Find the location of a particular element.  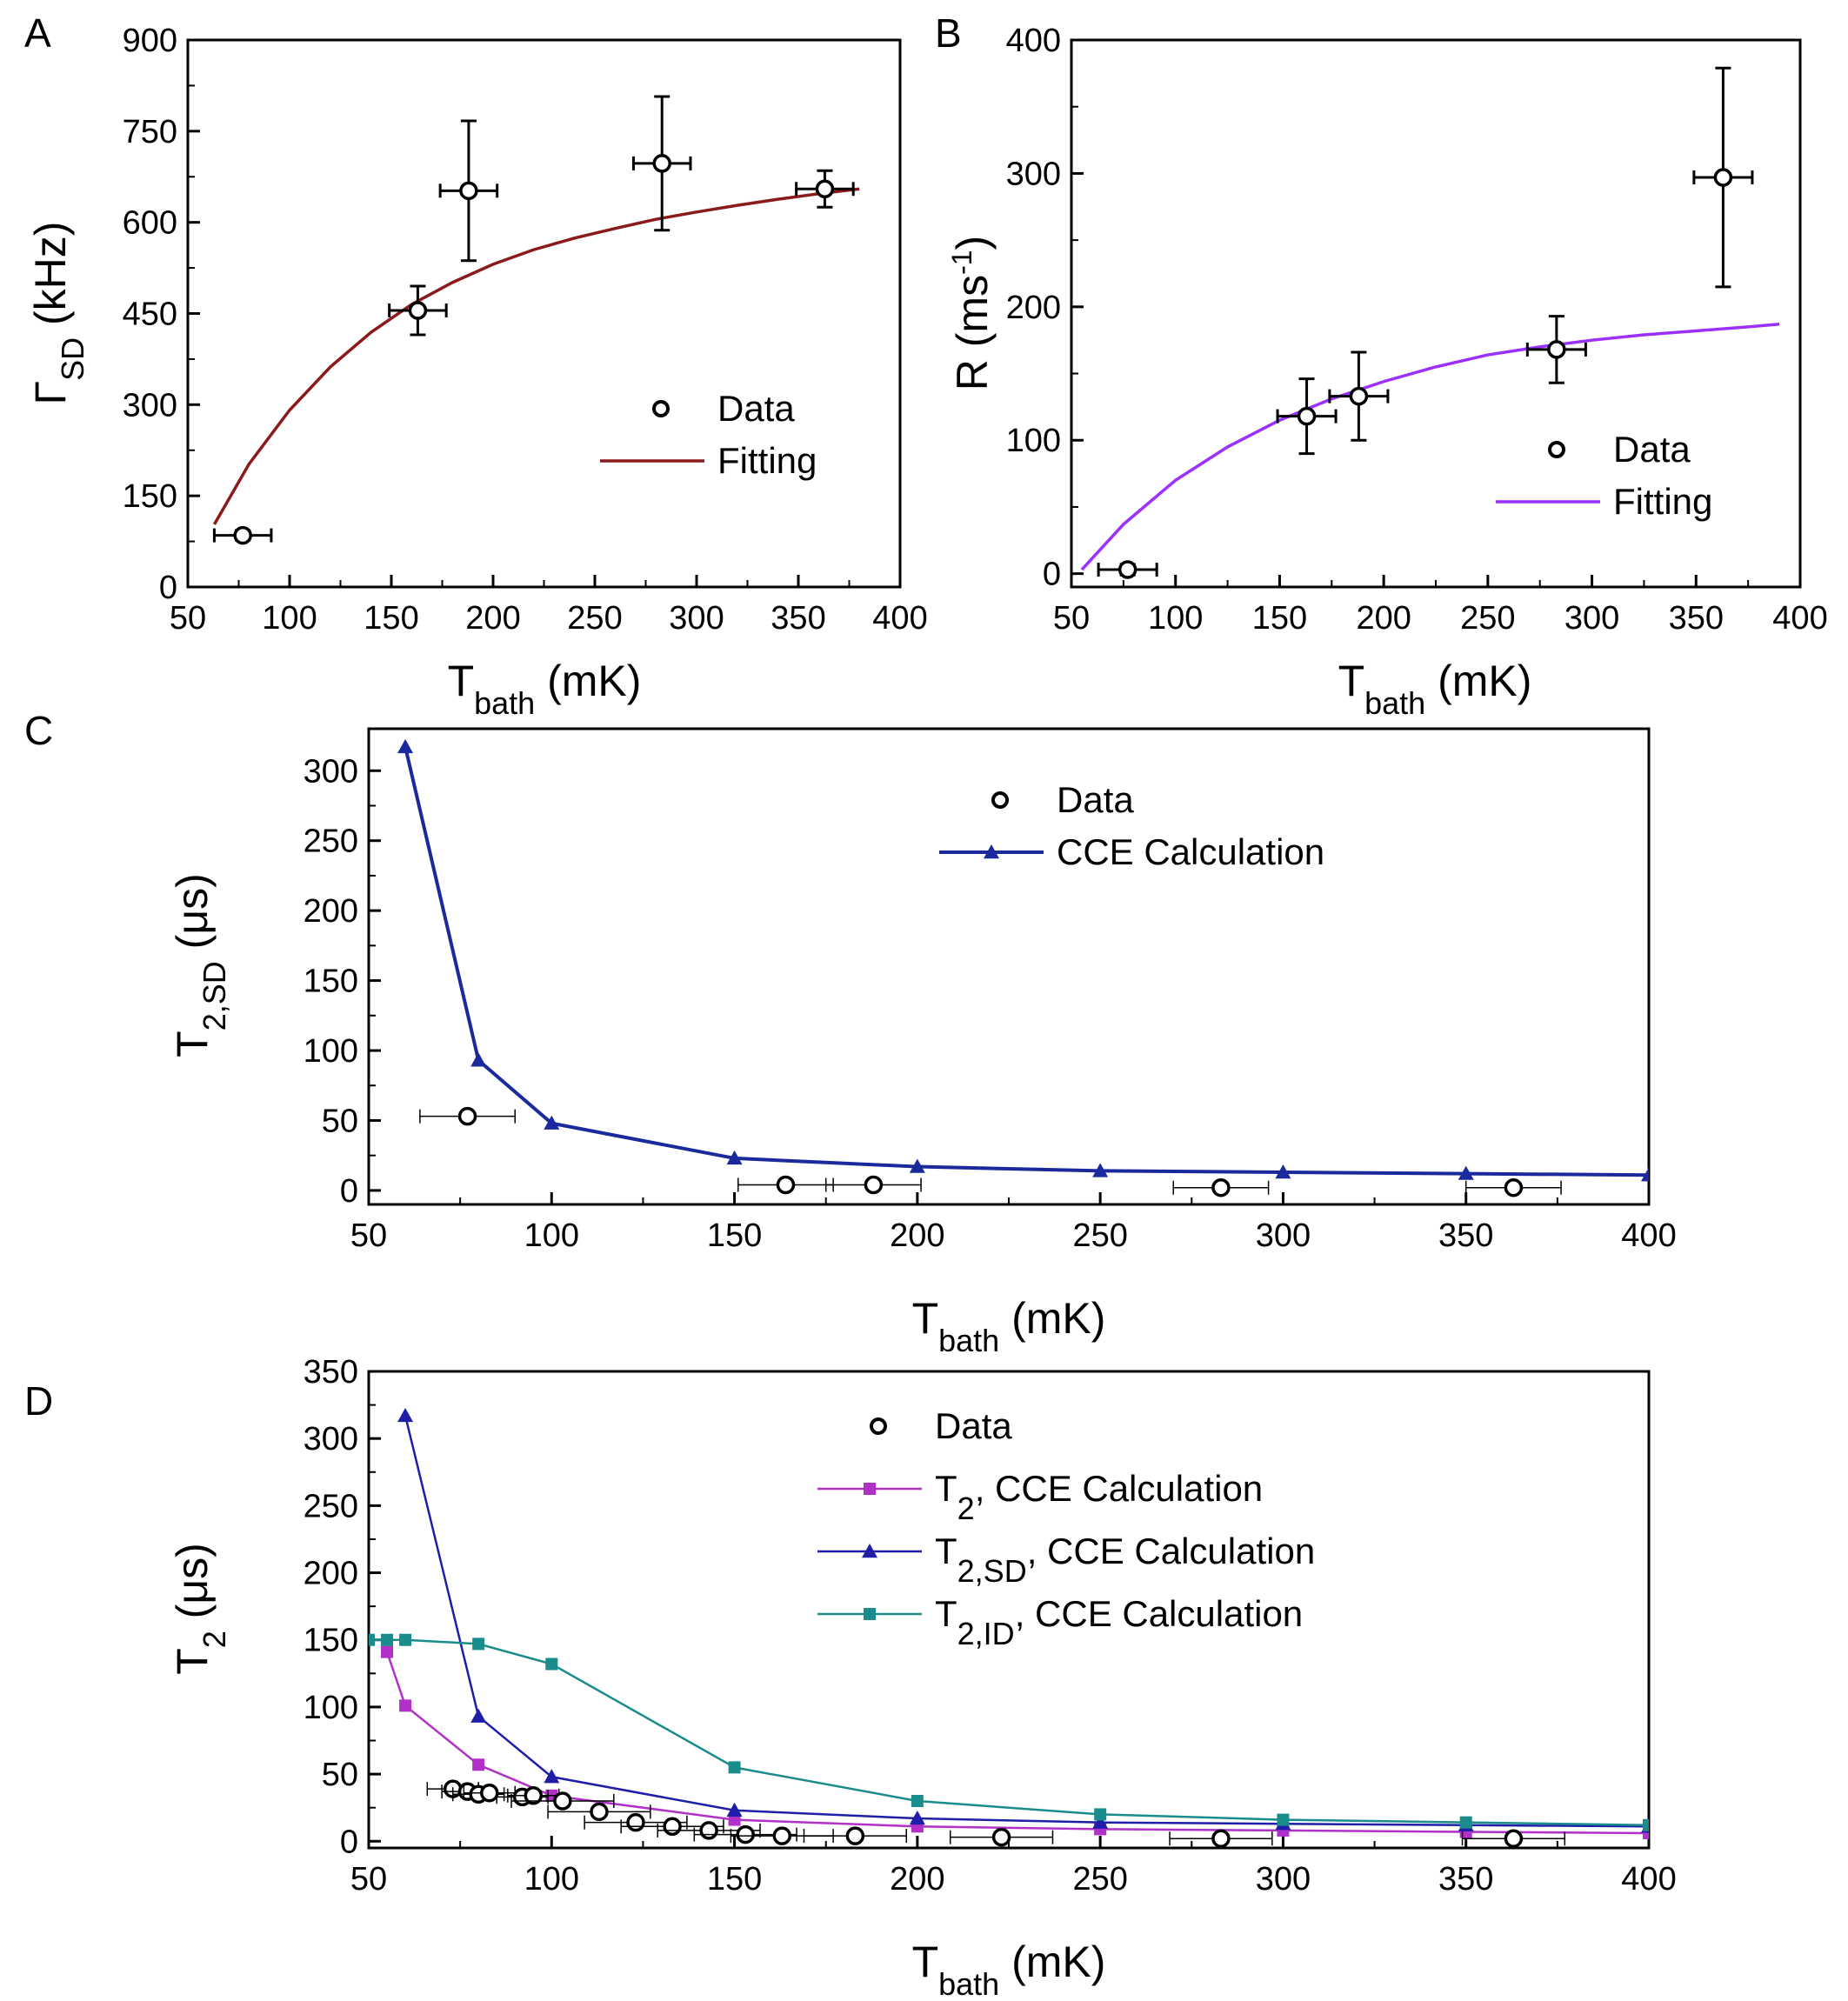

x-tick-label: 200 is located at coordinates (1384, 618).